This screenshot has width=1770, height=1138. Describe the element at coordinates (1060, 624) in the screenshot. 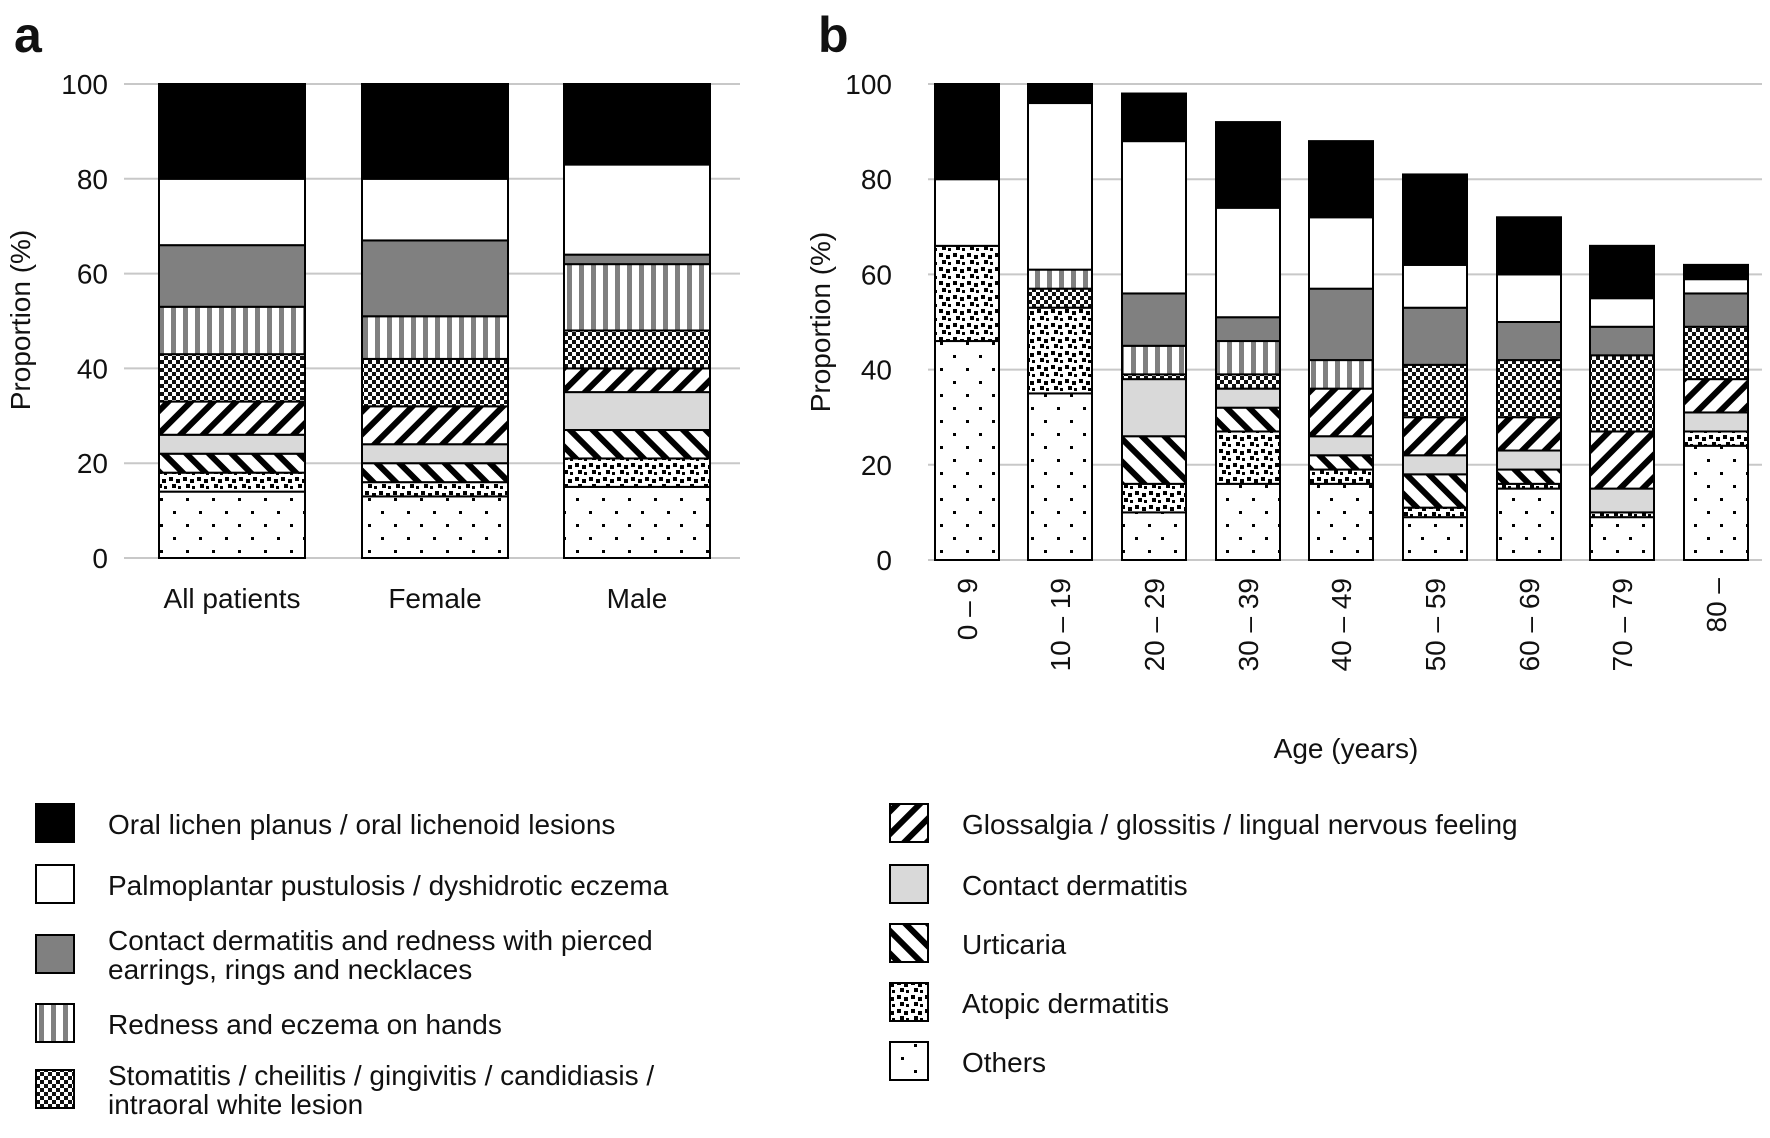

I see `x-tick-label: 10 – 19` at that location.